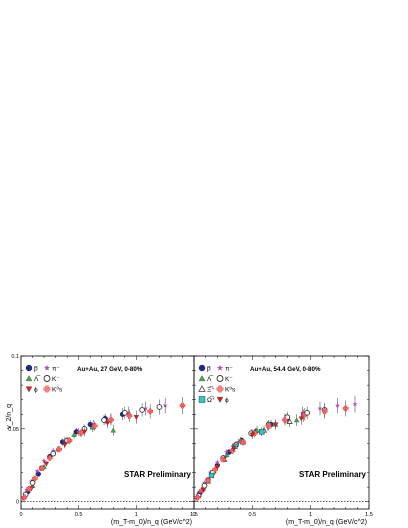 The width and height of the screenshot is (408, 528). What do you see at coordinates (211, 400) in the screenshot?
I see `legend-label: Ω̅⁺` at bounding box center [211, 400].